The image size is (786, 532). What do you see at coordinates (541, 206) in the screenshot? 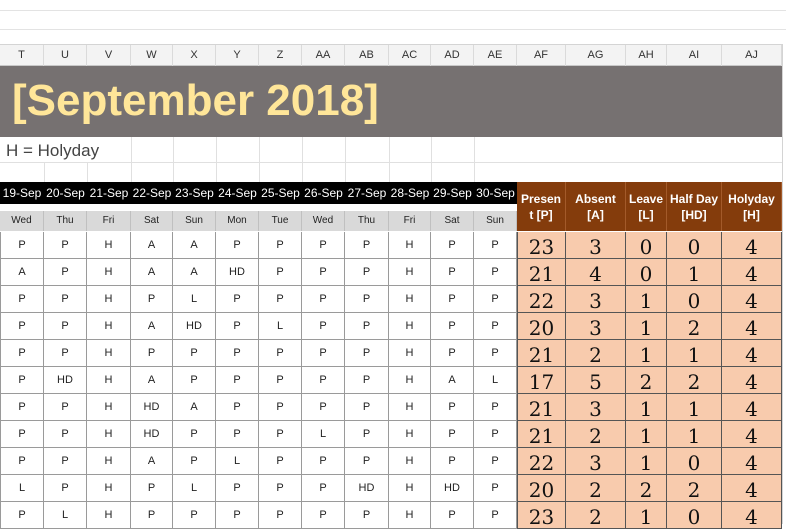
I see `summary-header: Presen t [P]` at bounding box center [541, 206].